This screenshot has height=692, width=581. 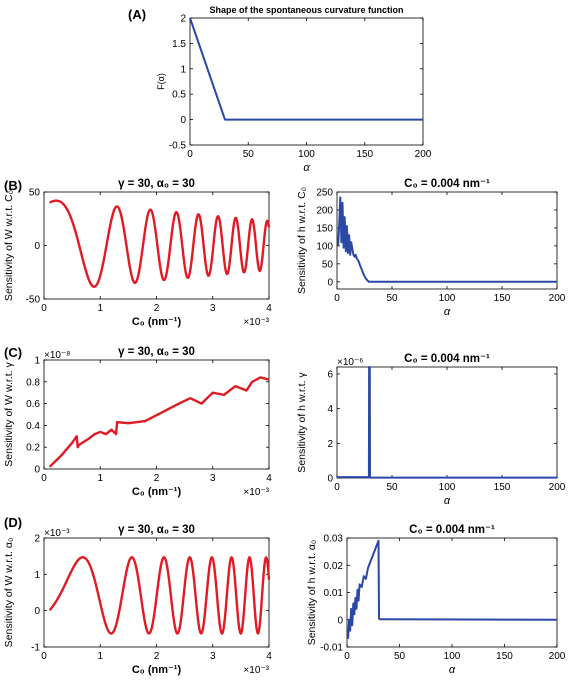 What do you see at coordinates (324, 210) in the screenshot?
I see `y-tick-label: 200` at bounding box center [324, 210].